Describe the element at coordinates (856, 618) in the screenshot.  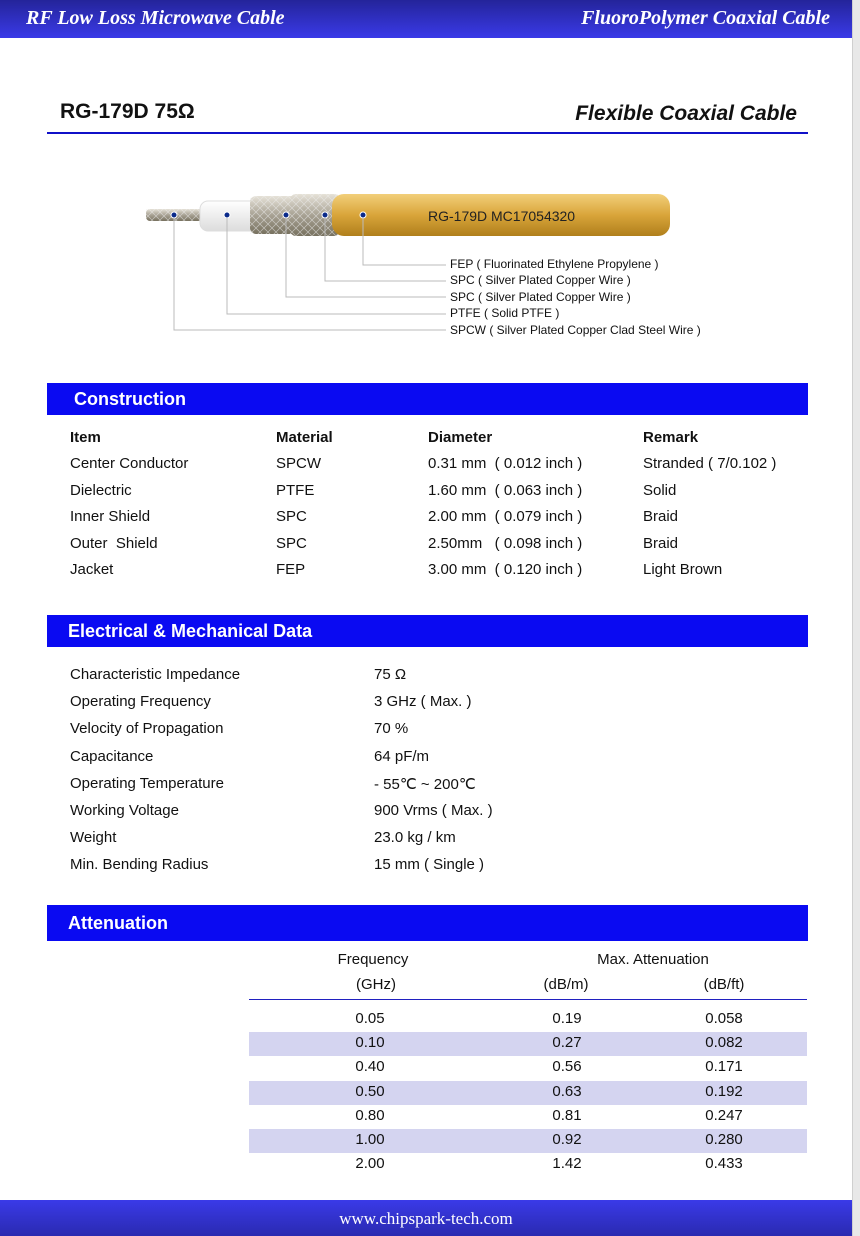
I see `page-edge` at that location.